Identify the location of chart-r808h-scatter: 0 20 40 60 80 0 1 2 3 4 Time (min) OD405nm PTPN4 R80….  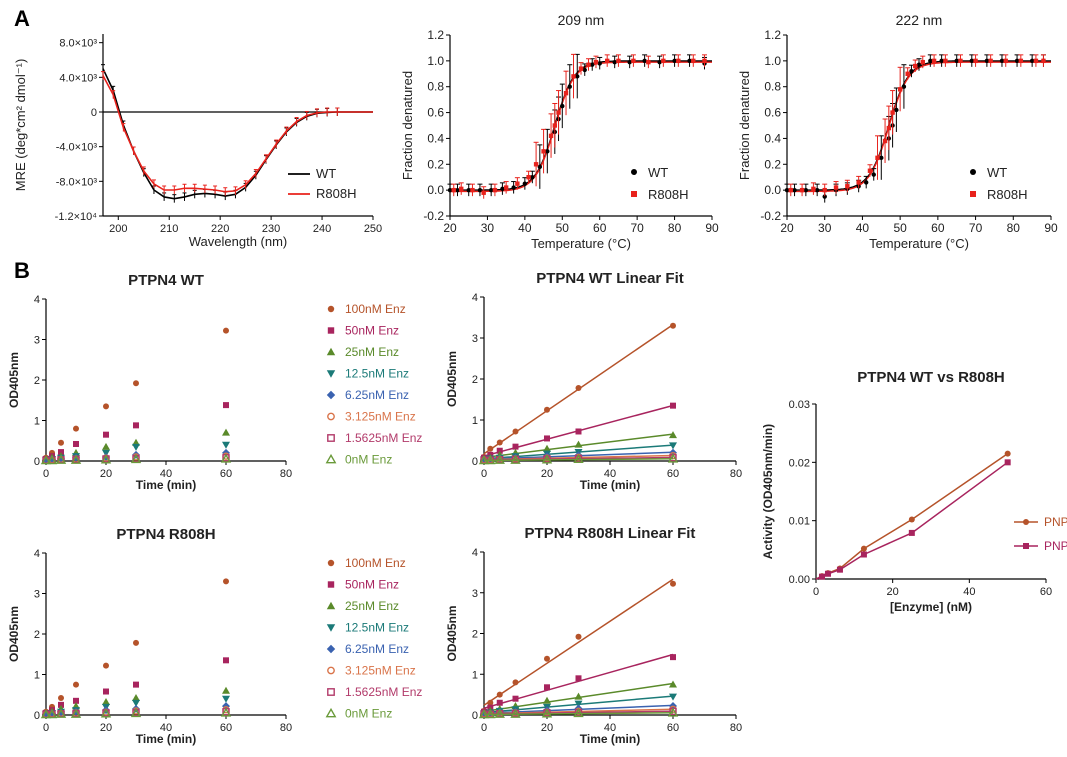
(214, 636).